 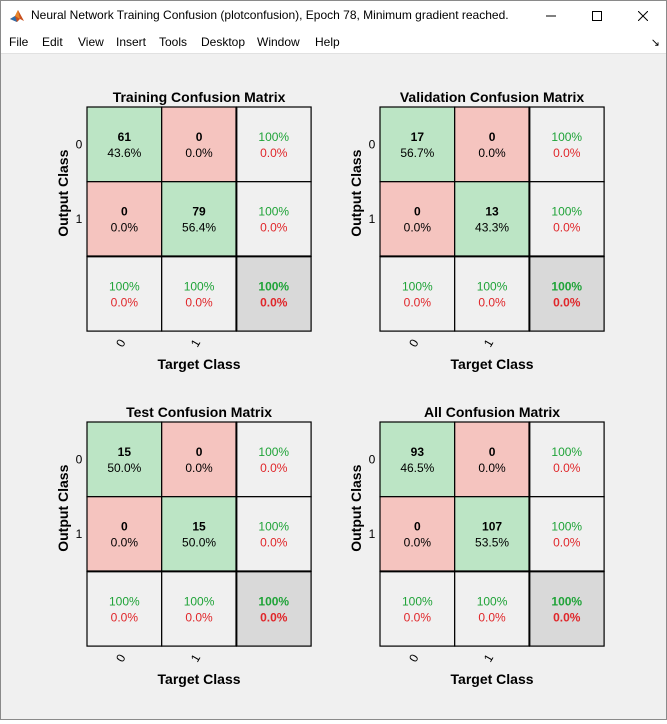 I want to click on menu-insert: Insert, so click(x=131, y=42).